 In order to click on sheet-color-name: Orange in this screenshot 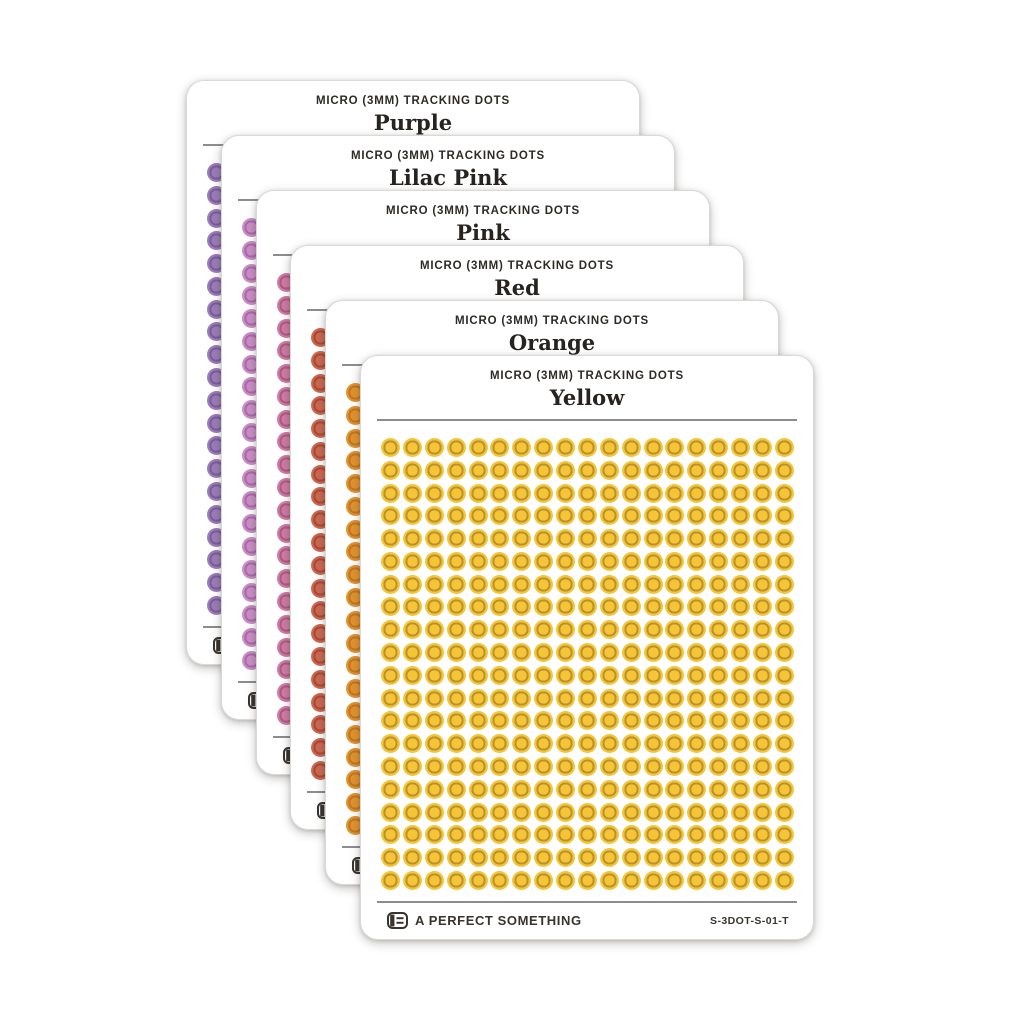, I will do `click(552, 342)`.